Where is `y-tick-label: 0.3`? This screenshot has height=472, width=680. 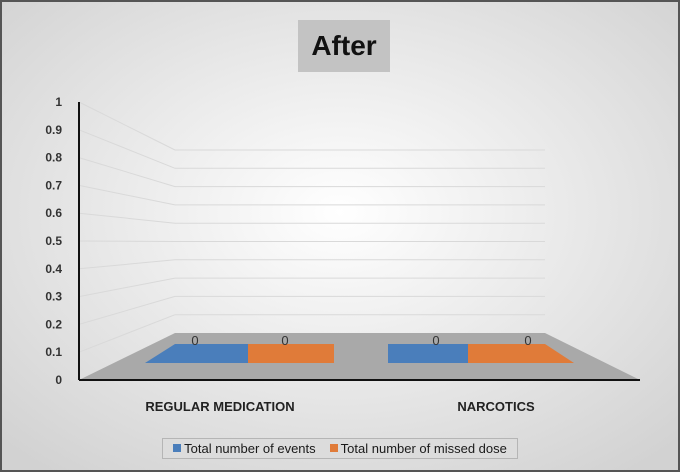
y-tick-label: 0.3 is located at coordinates (53, 297).